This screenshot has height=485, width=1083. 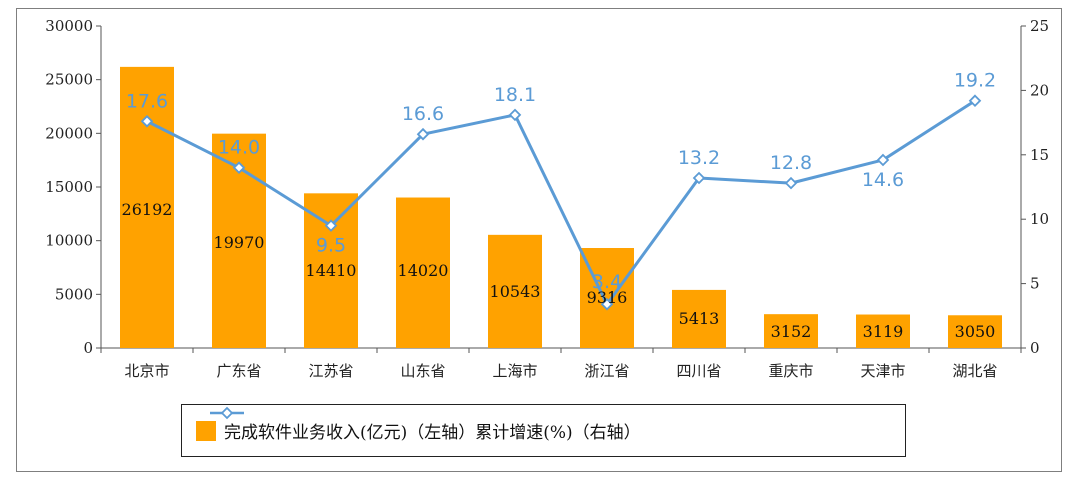 What do you see at coordinates (239, 242) in the screenshot?
I see `bar-value-label: 19970` at bounding box center [239, 242].